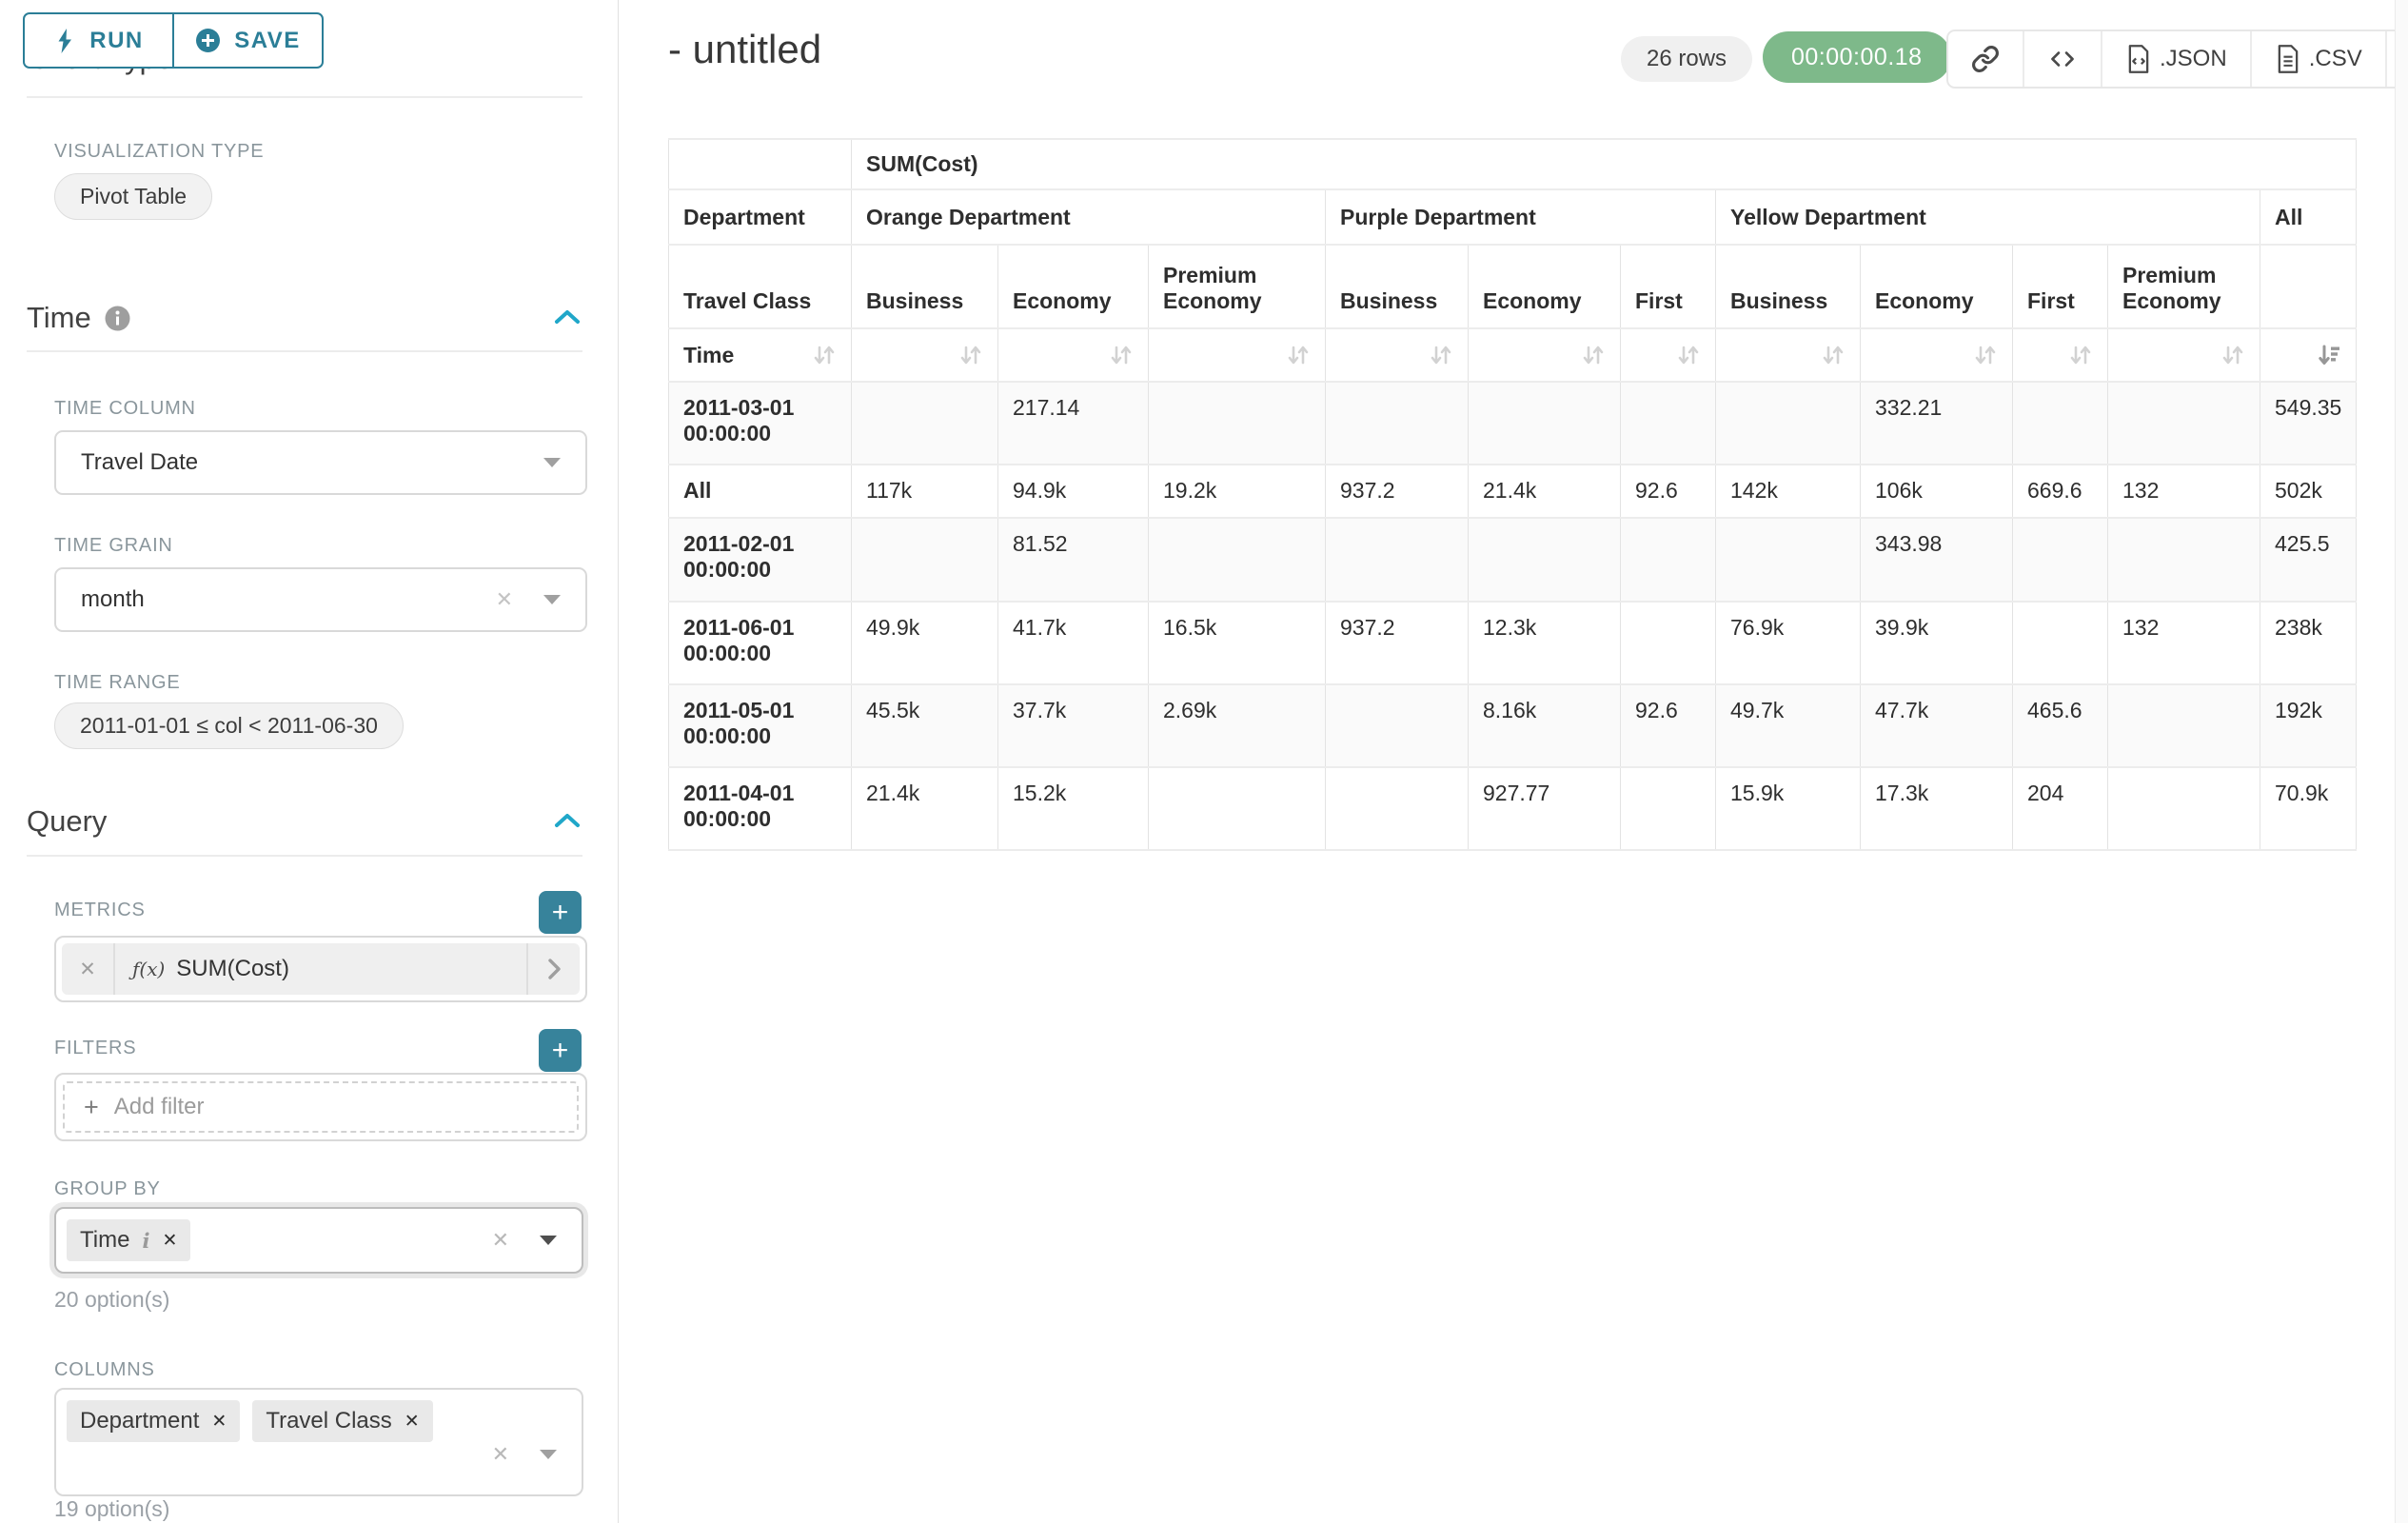 This screenshot has width=2408, height=1523. What do you see at coordinates (2175, 59) in the screenshot?
I see `download-json-button: .JSON` at bounding box center [2175, 59].